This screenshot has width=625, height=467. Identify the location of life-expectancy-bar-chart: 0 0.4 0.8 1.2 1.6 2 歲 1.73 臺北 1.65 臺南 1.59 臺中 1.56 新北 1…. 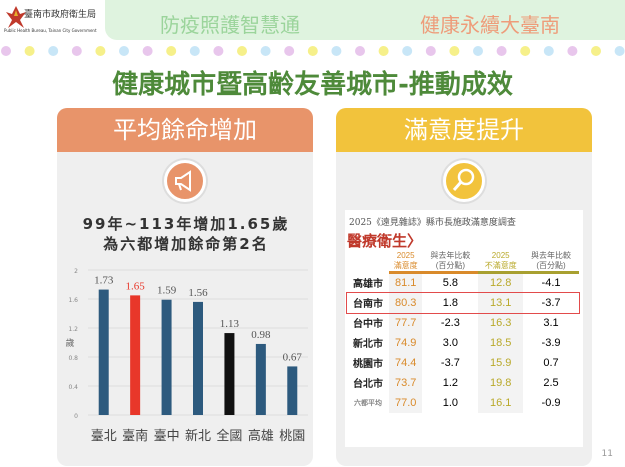
(186, 356).